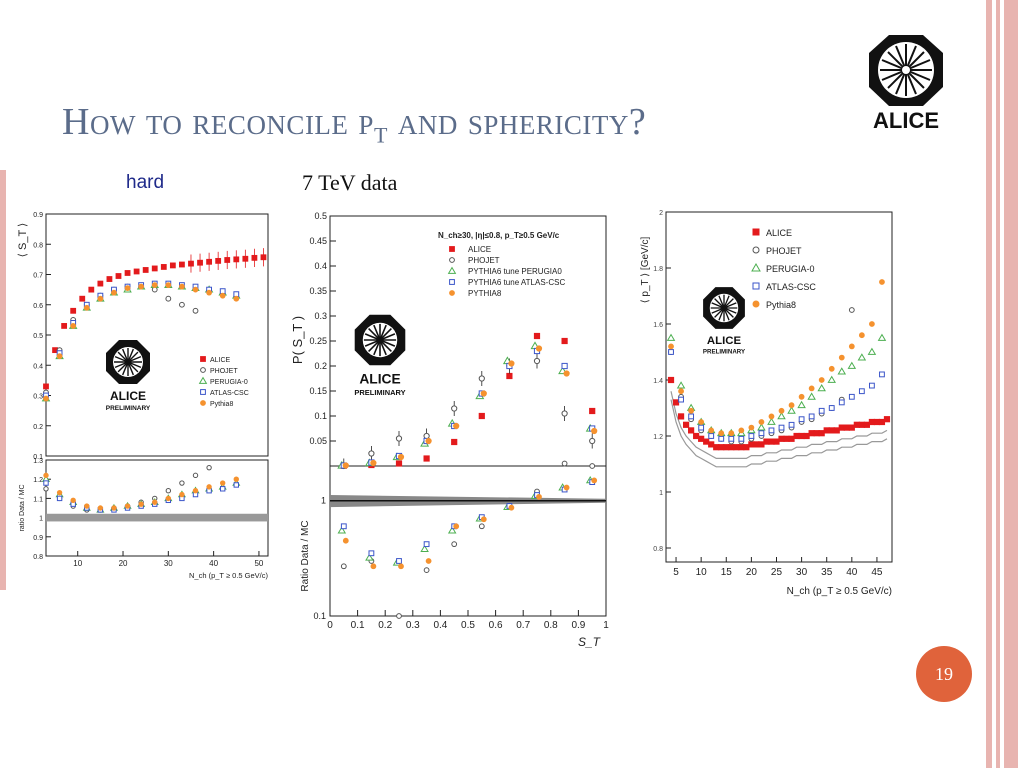 This screenshot has height=768, width=1024. I want to click on x-tick-label: 1, so click(606, 625).